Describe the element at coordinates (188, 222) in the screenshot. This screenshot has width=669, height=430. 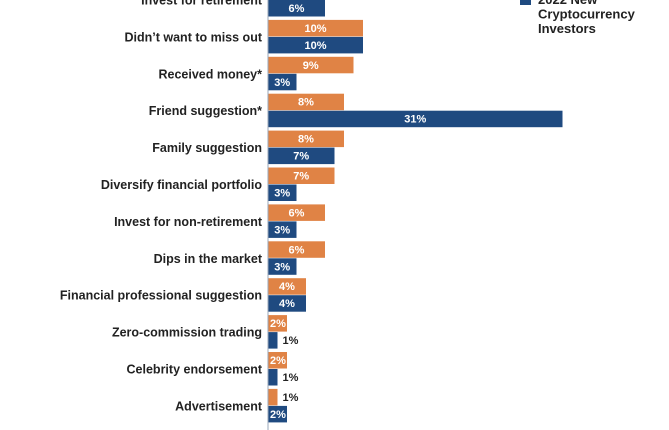
I see `category-label: Invest for non-retirement` at that location.